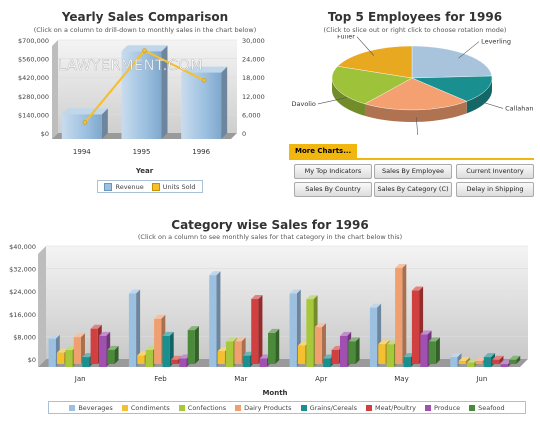 The width and height of the screenshot is (540, 425). I want to click on y-tick-label: $32,000, so click(22, 270).